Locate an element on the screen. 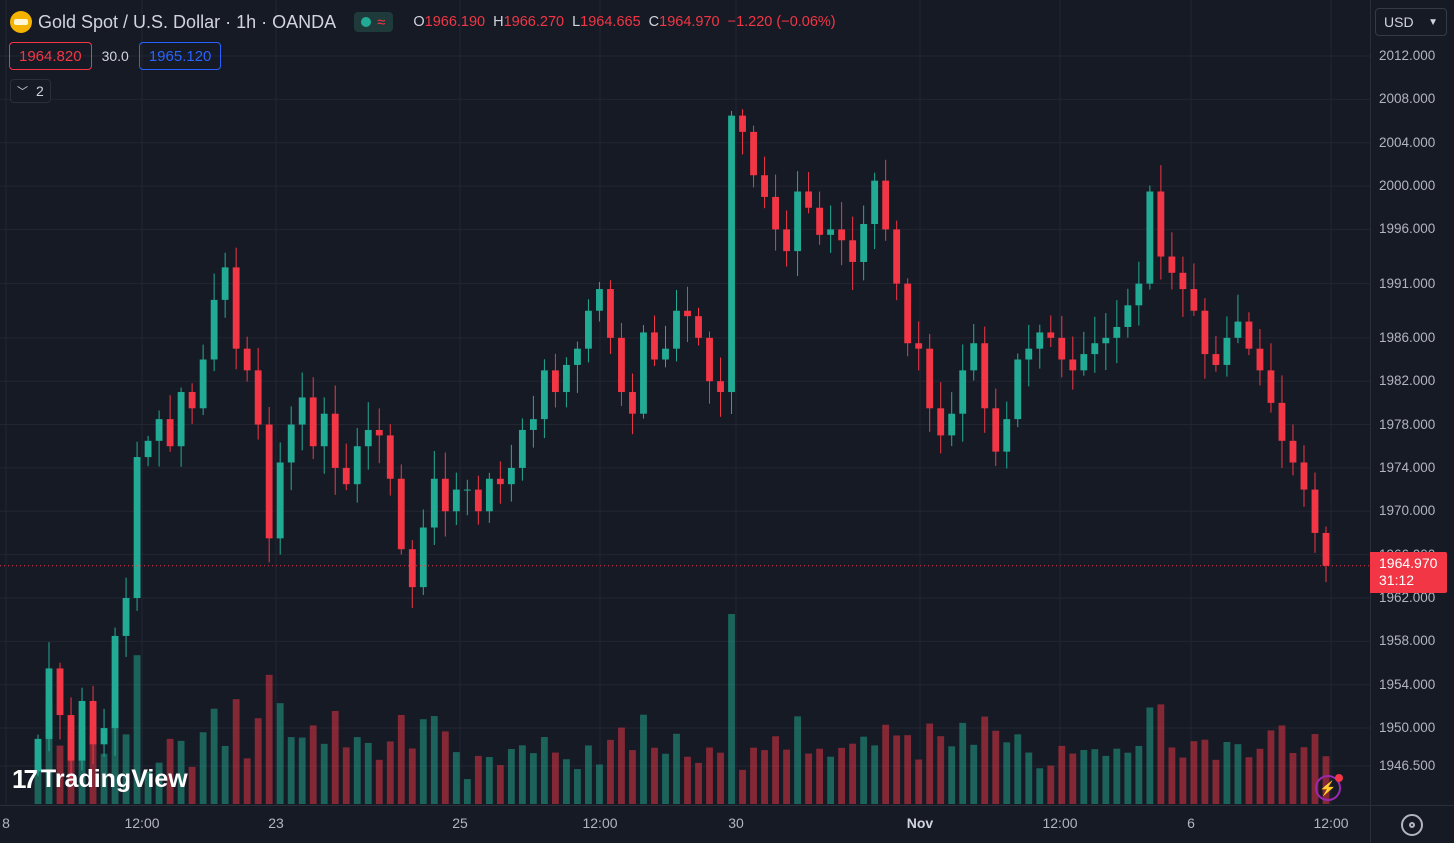 Image resolution: width=1454 pixels, height=843 pixels. market-status-toggle: ≈ is located at coordinates (374, 22).